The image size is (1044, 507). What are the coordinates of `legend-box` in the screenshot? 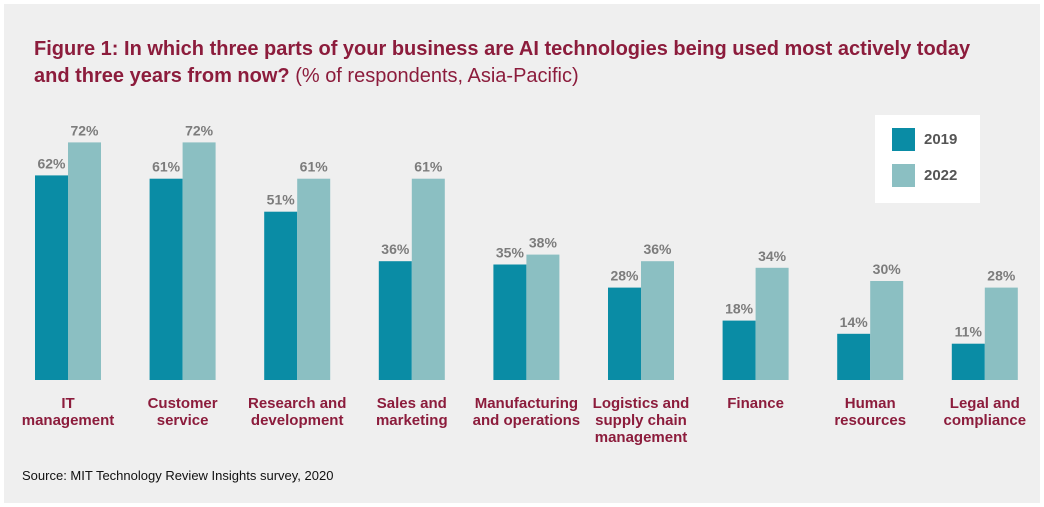 It's located at (927, 159).